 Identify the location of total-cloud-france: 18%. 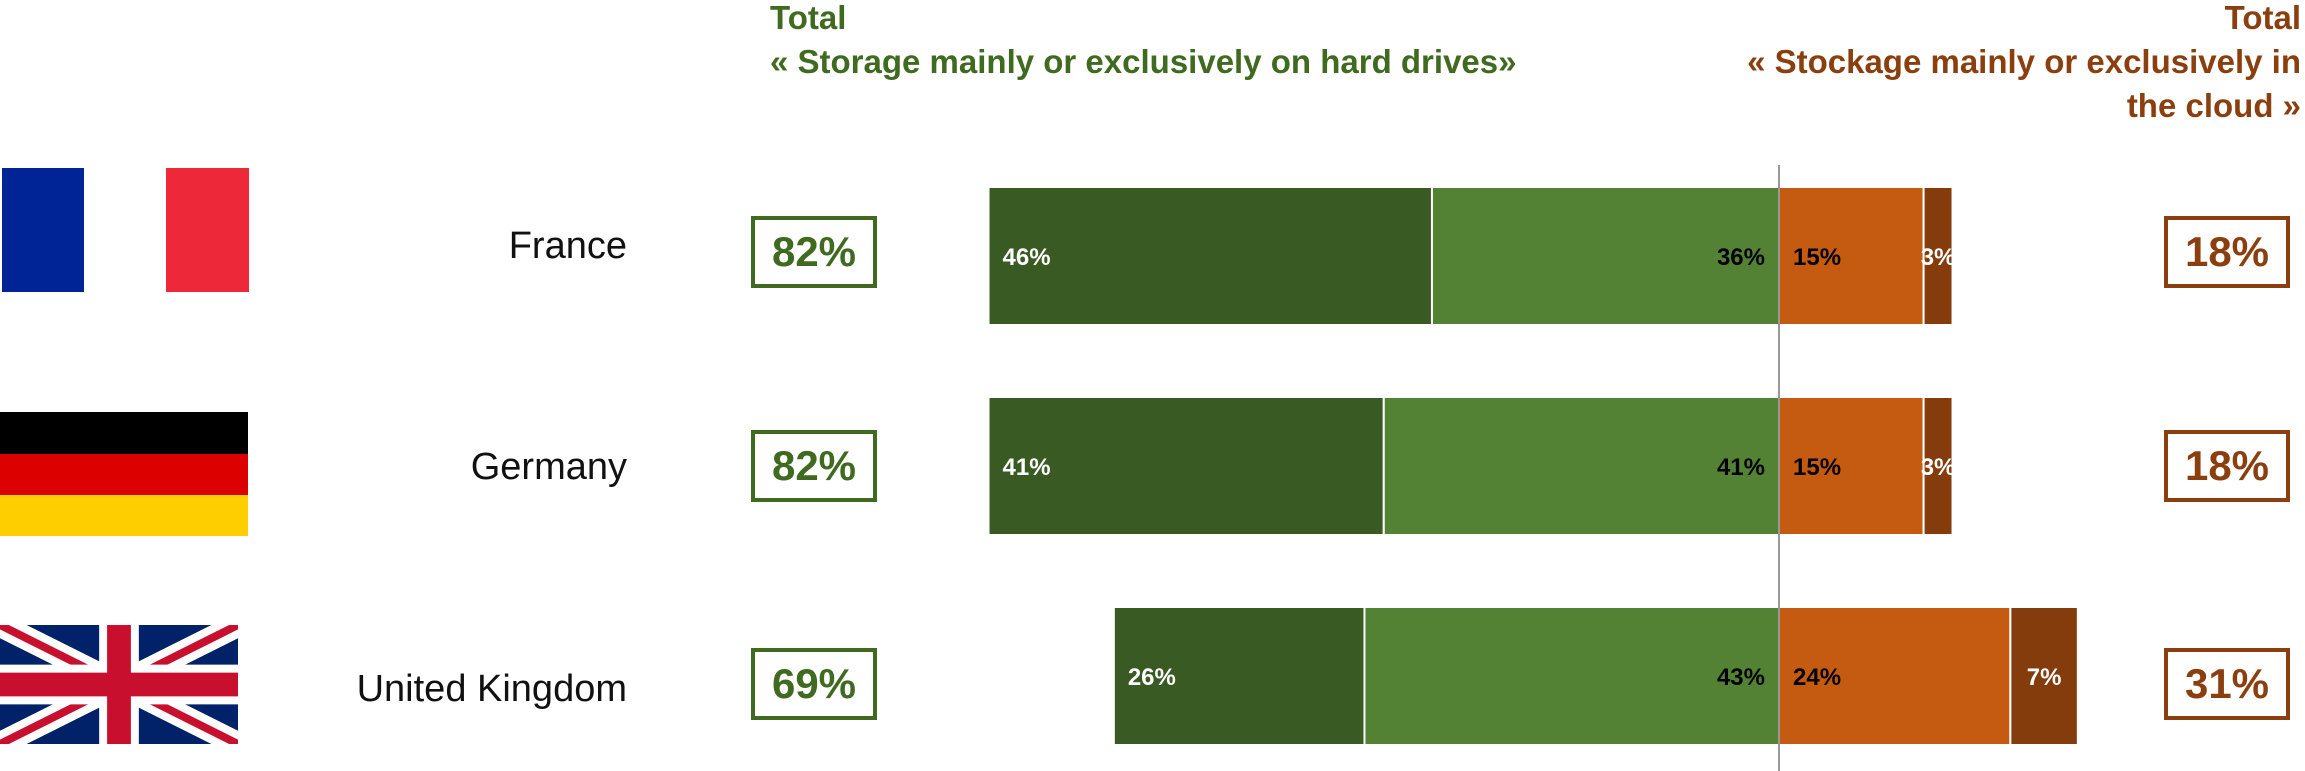
(2227, 252).